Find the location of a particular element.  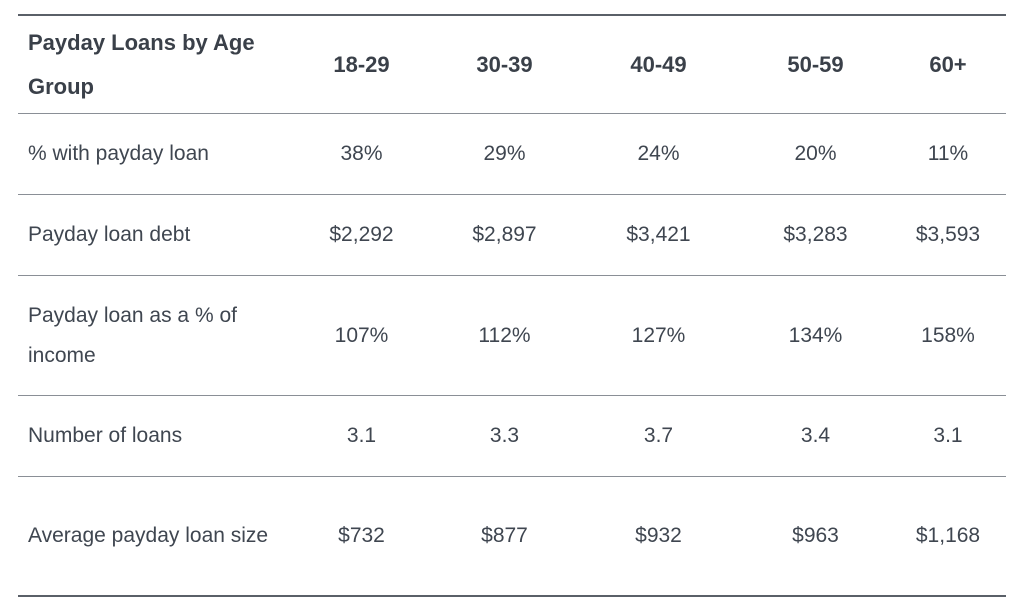

table-cell: $732 is located at coordinates (361, 535).